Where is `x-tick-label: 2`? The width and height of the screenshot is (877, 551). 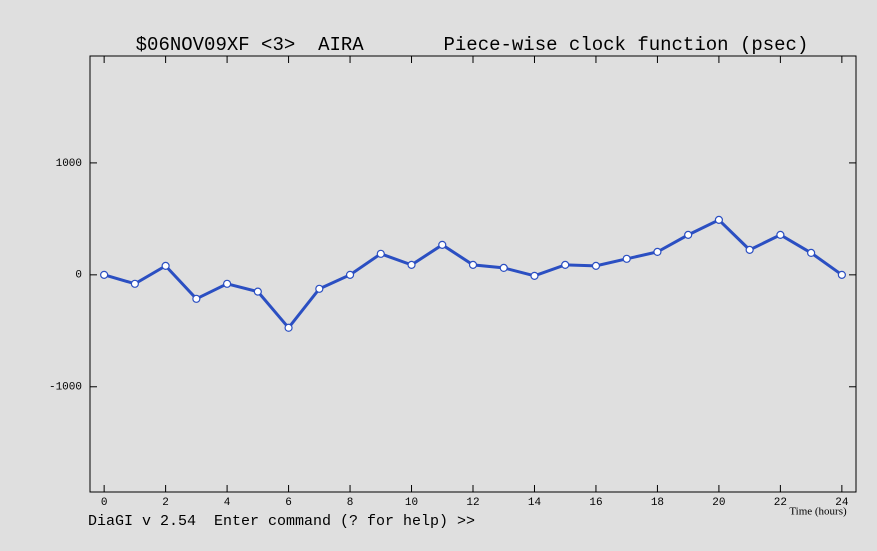 x-tick-label: 2 is located at coordinates (165, 503).